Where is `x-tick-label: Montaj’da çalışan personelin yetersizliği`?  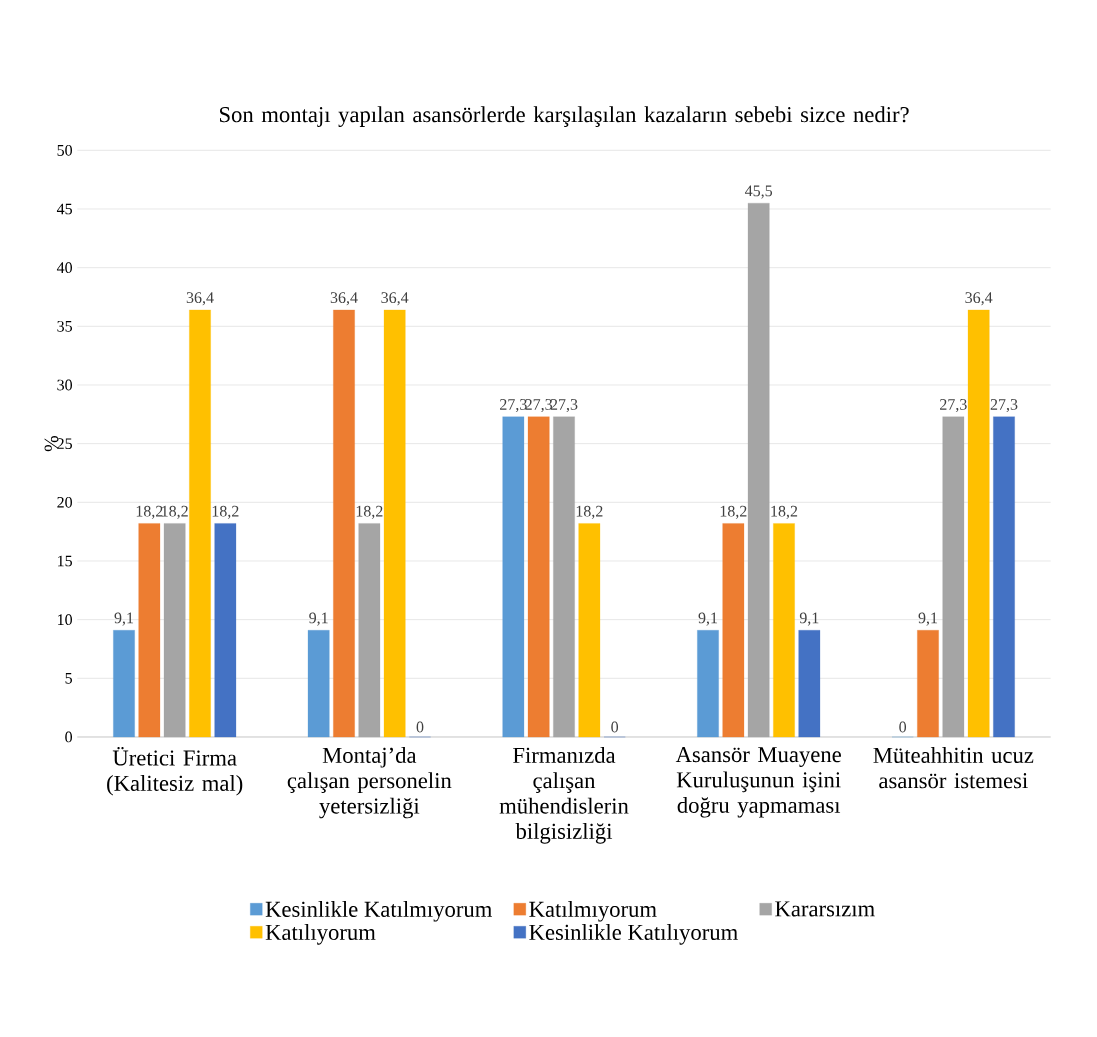 x-tick-label: Montaj’da çalışan personelin yetersizliği is located at coordinates (369, 783).